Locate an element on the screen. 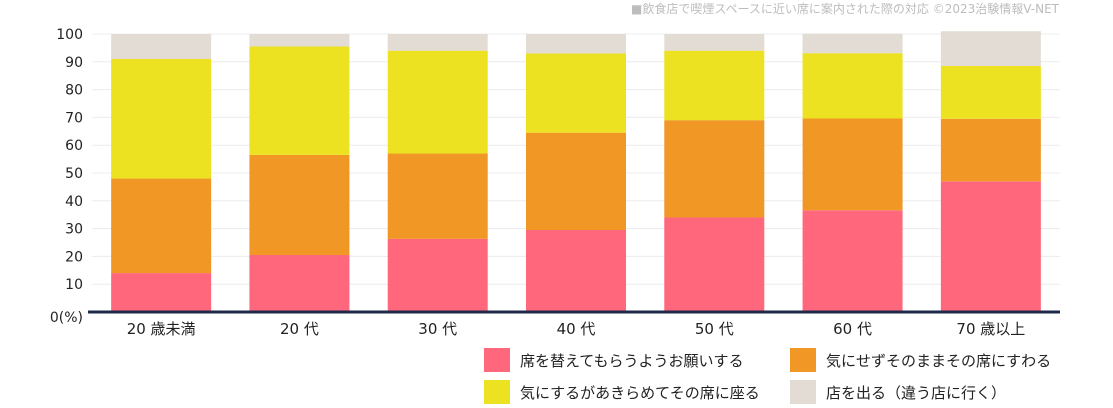 The height and width of the screenshot is (408, 1113). x-tick-label: 70 歳以上 is located at coordinates (990, 329).